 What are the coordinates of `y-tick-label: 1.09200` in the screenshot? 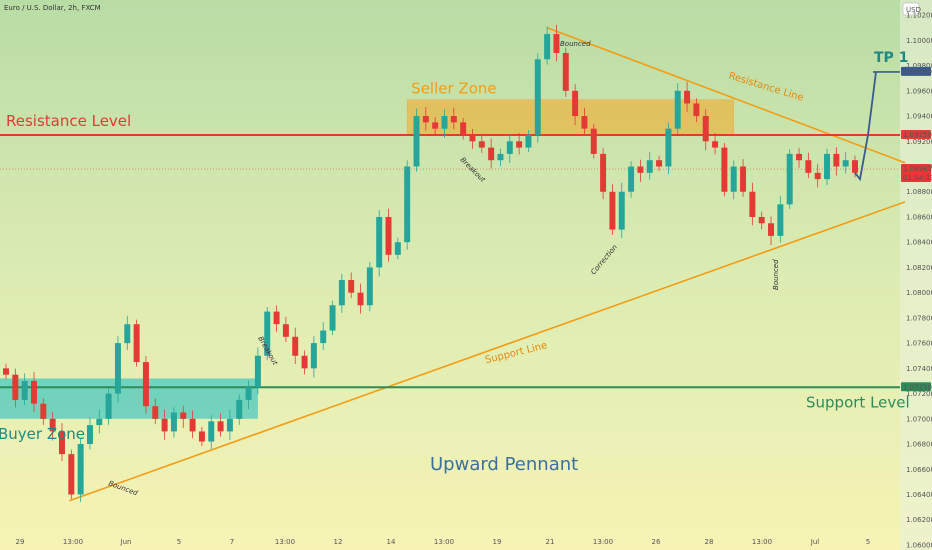 It's located at (919, 142).